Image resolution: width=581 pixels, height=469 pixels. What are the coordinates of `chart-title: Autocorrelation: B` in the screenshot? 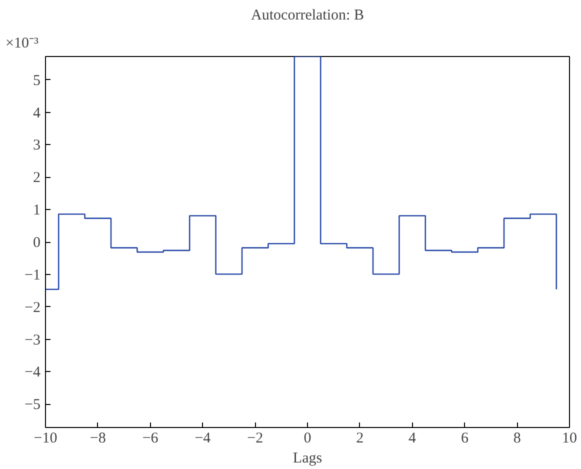 It's located at (307, 16).